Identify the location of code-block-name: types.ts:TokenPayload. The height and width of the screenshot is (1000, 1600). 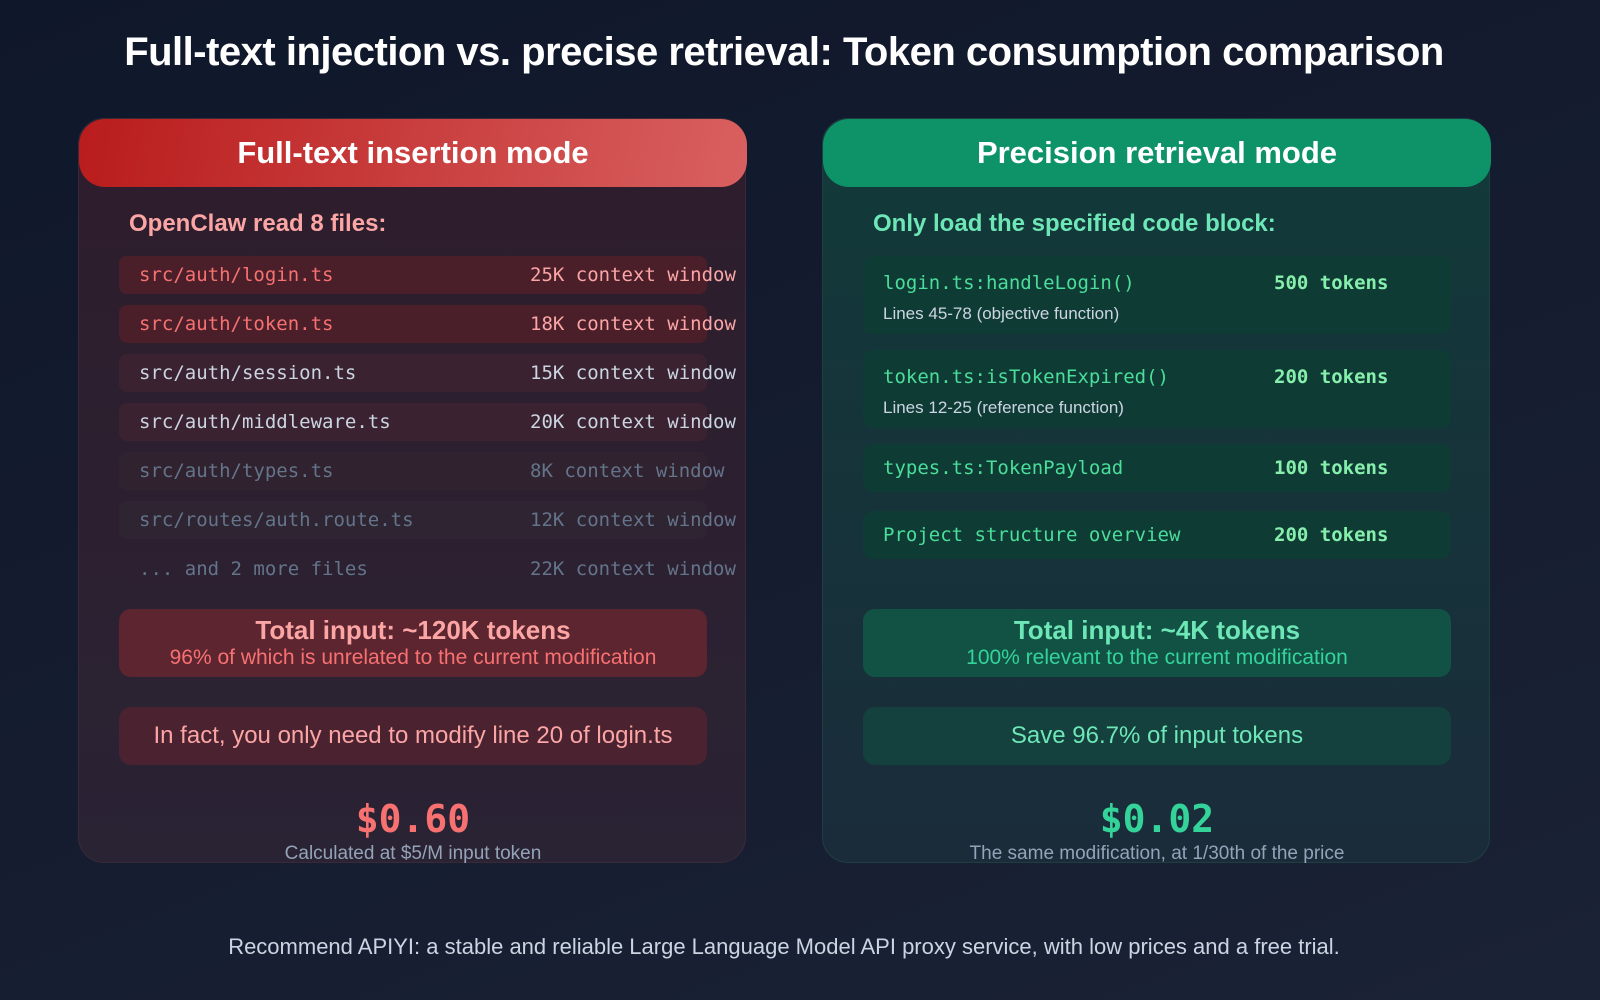
(1003, 468).